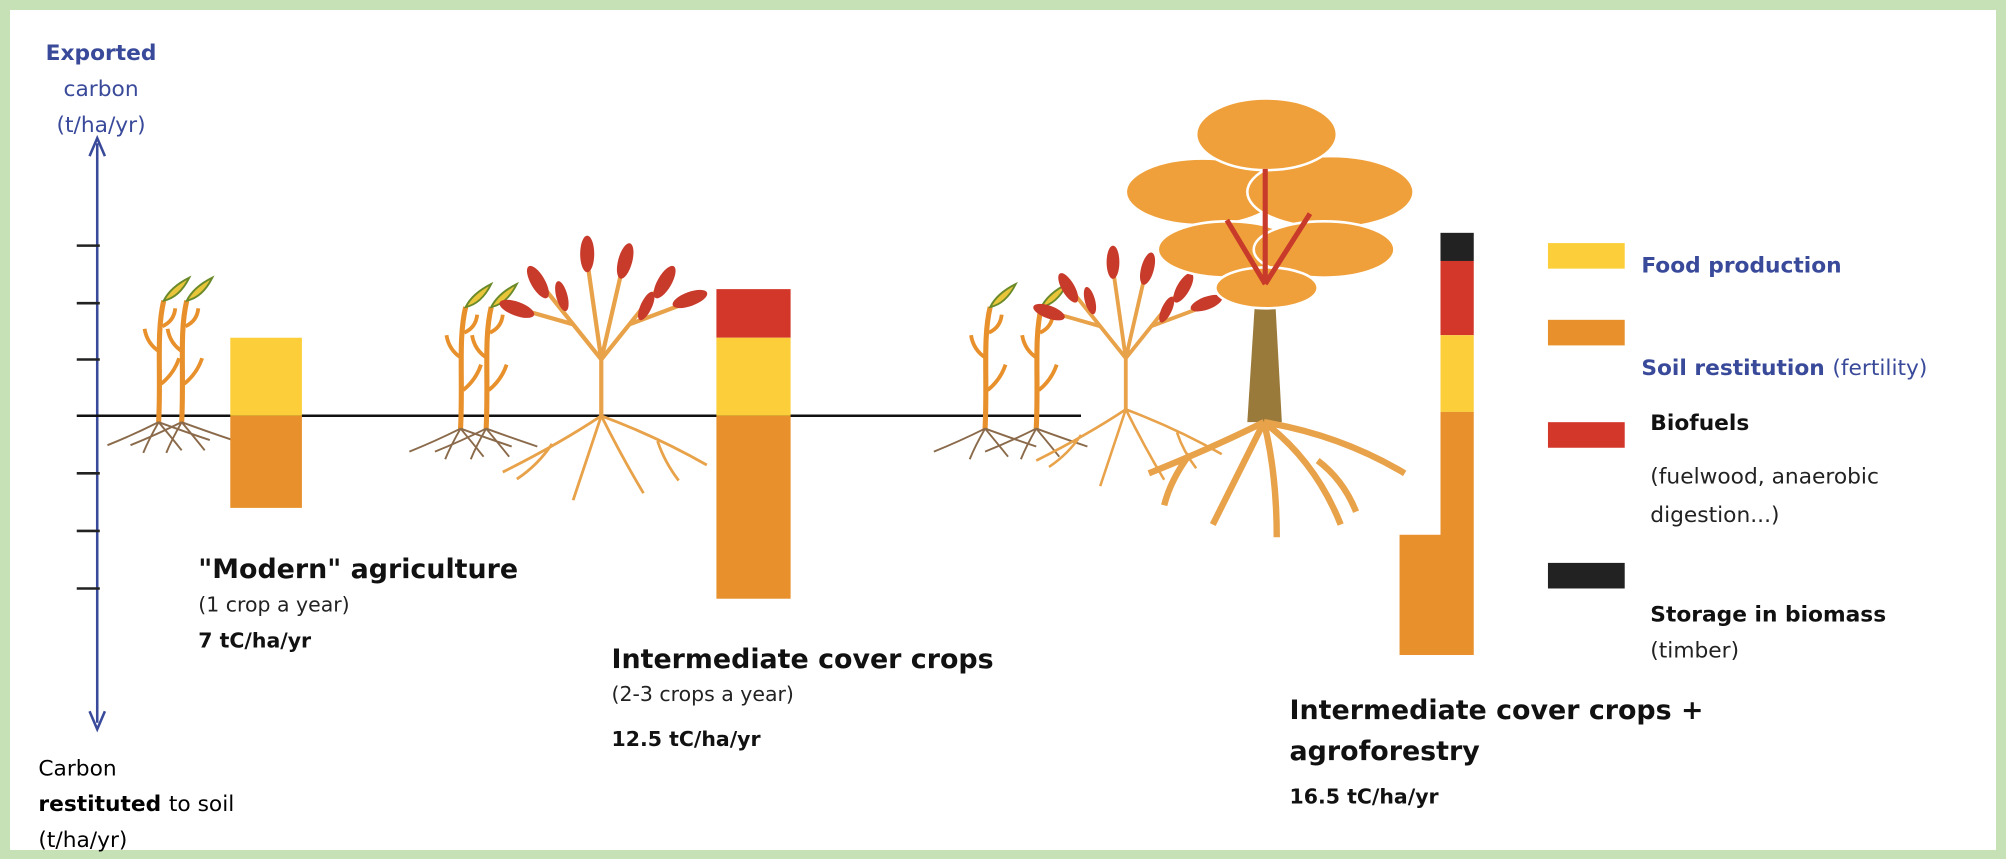 The image size is (2006, 859). I want to click on legend-label: Biofuels, so click(1699, 423).